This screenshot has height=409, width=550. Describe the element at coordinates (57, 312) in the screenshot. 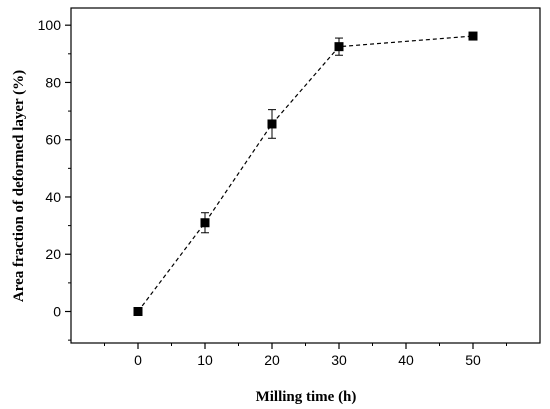

I see `y-tick-label-0: 0` at that location.